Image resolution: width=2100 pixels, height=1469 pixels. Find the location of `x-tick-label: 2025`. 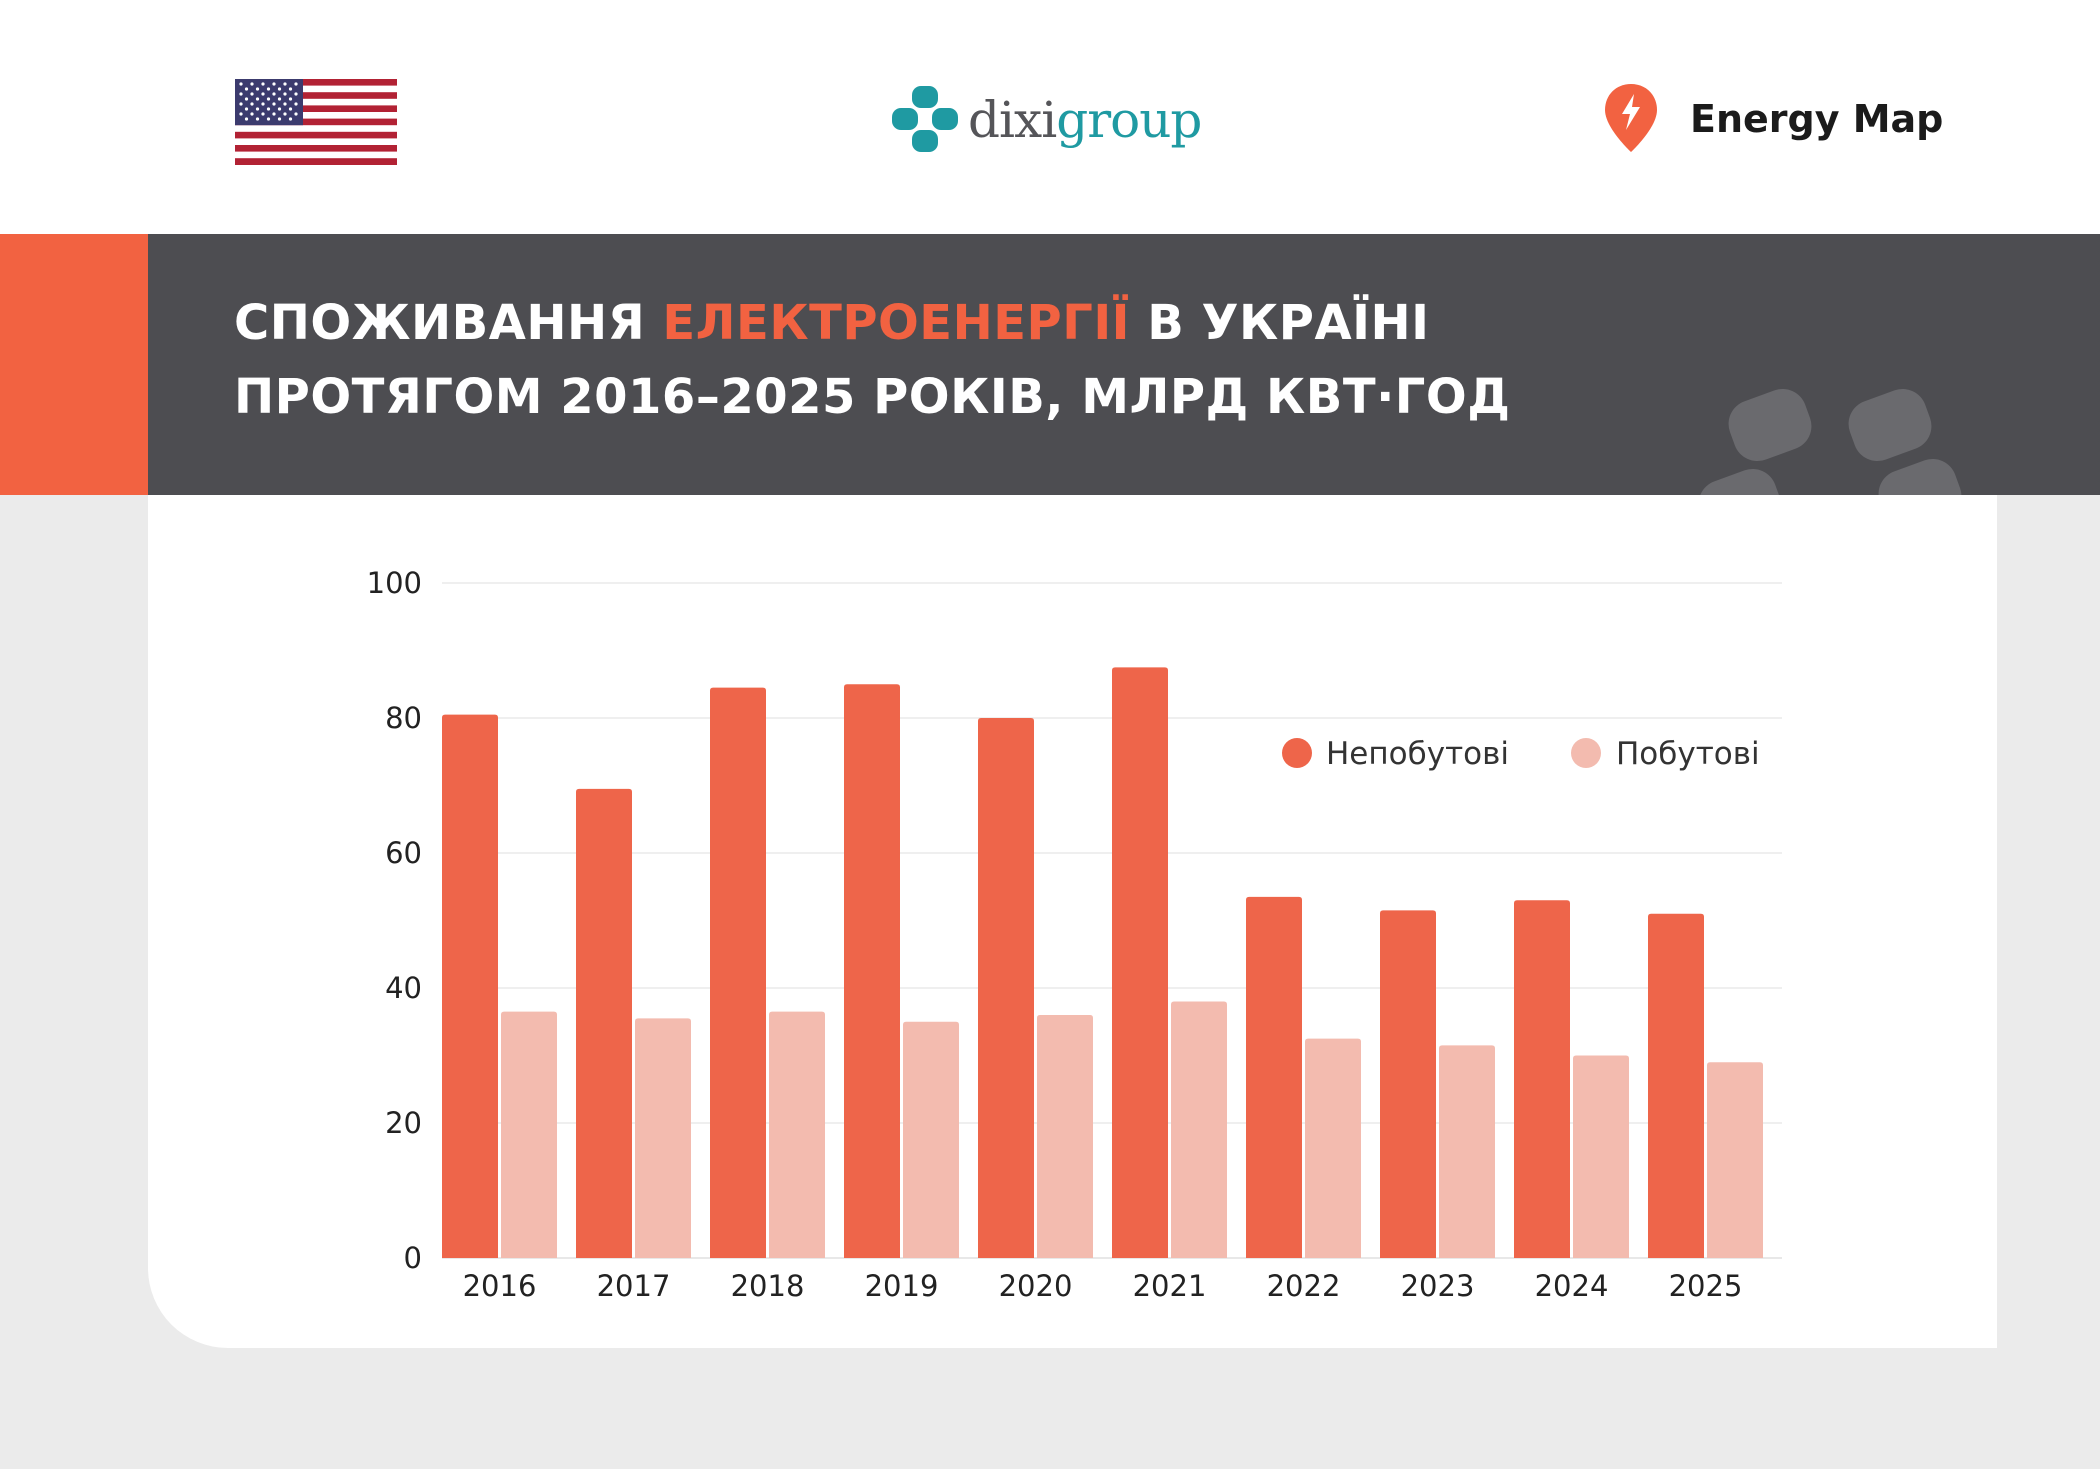

x-tick-label: 2025 is located at coordinates (1706, 1286).